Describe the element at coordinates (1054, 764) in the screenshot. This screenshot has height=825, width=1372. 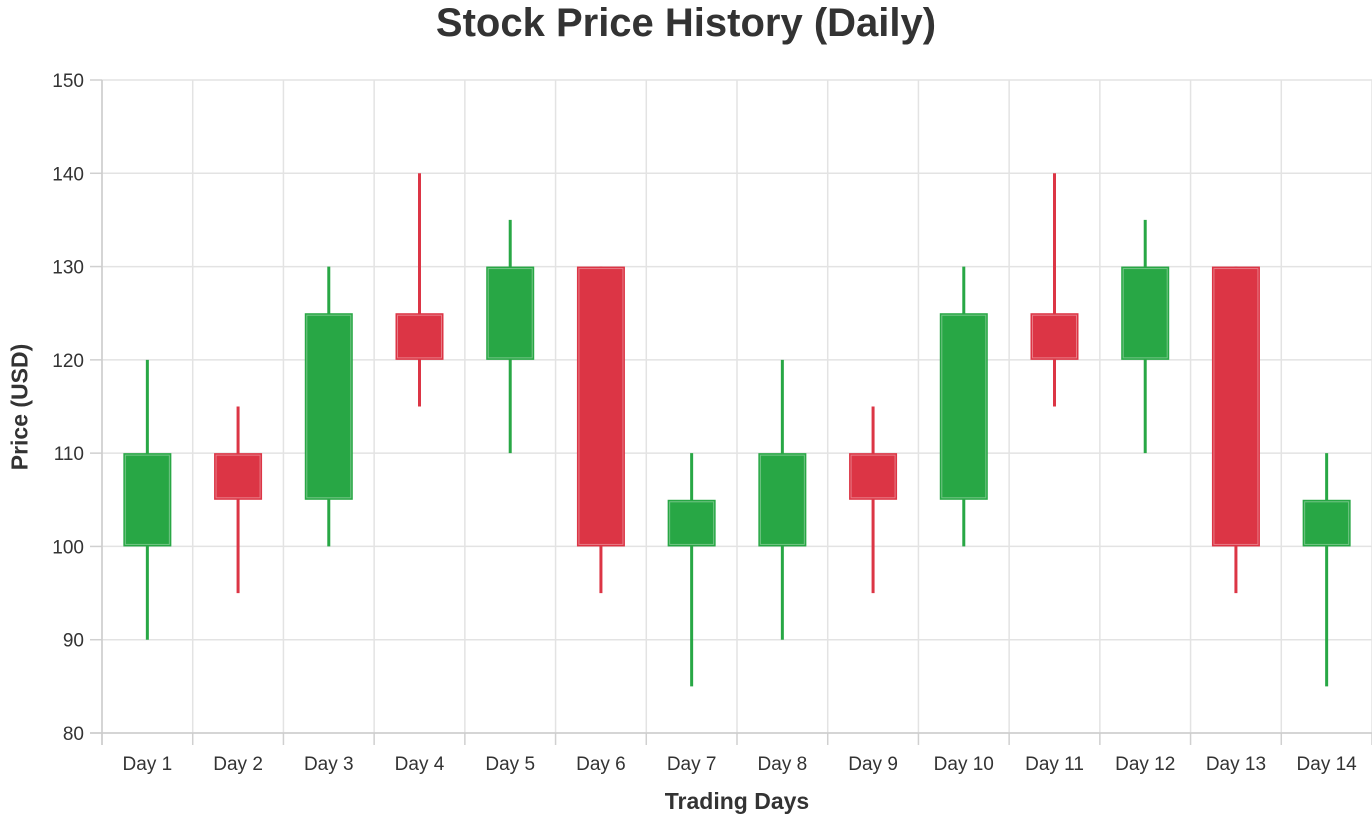
I see `x-tick-label: Day 11` at that location.